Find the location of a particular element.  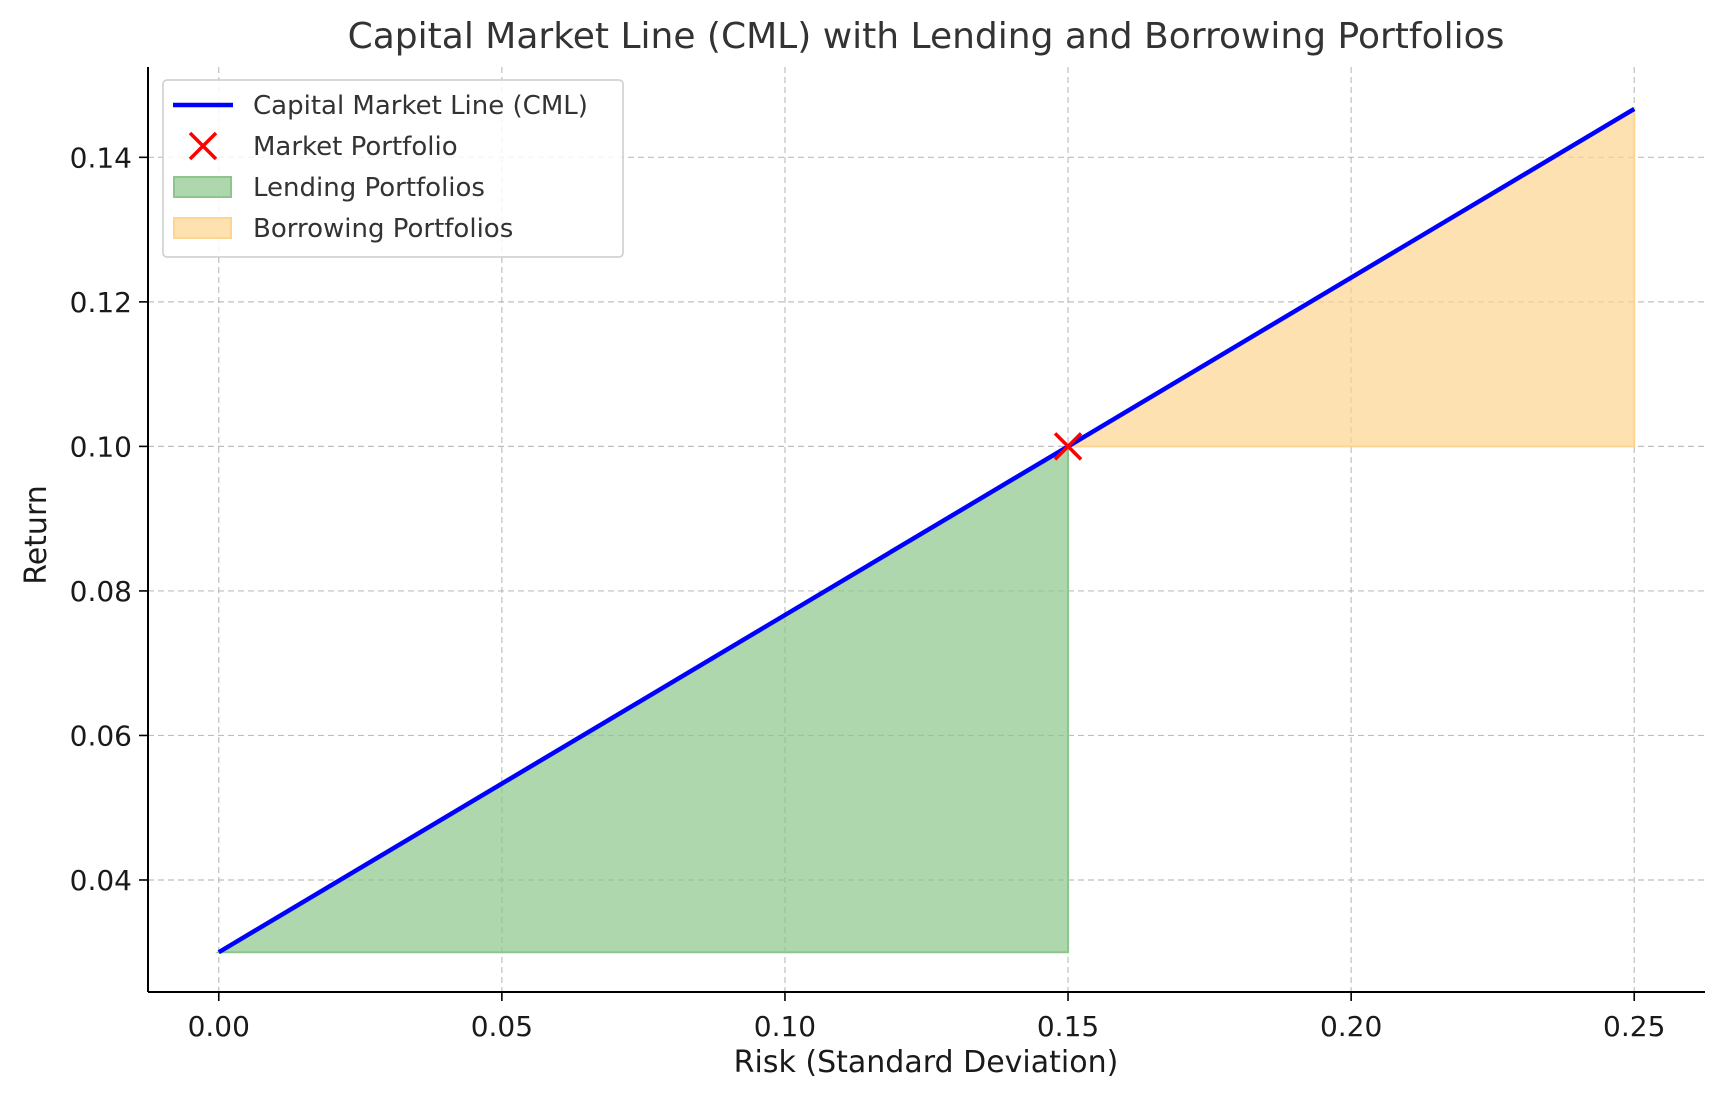

legend-marker-swatch is located at coordinates (203, 146).